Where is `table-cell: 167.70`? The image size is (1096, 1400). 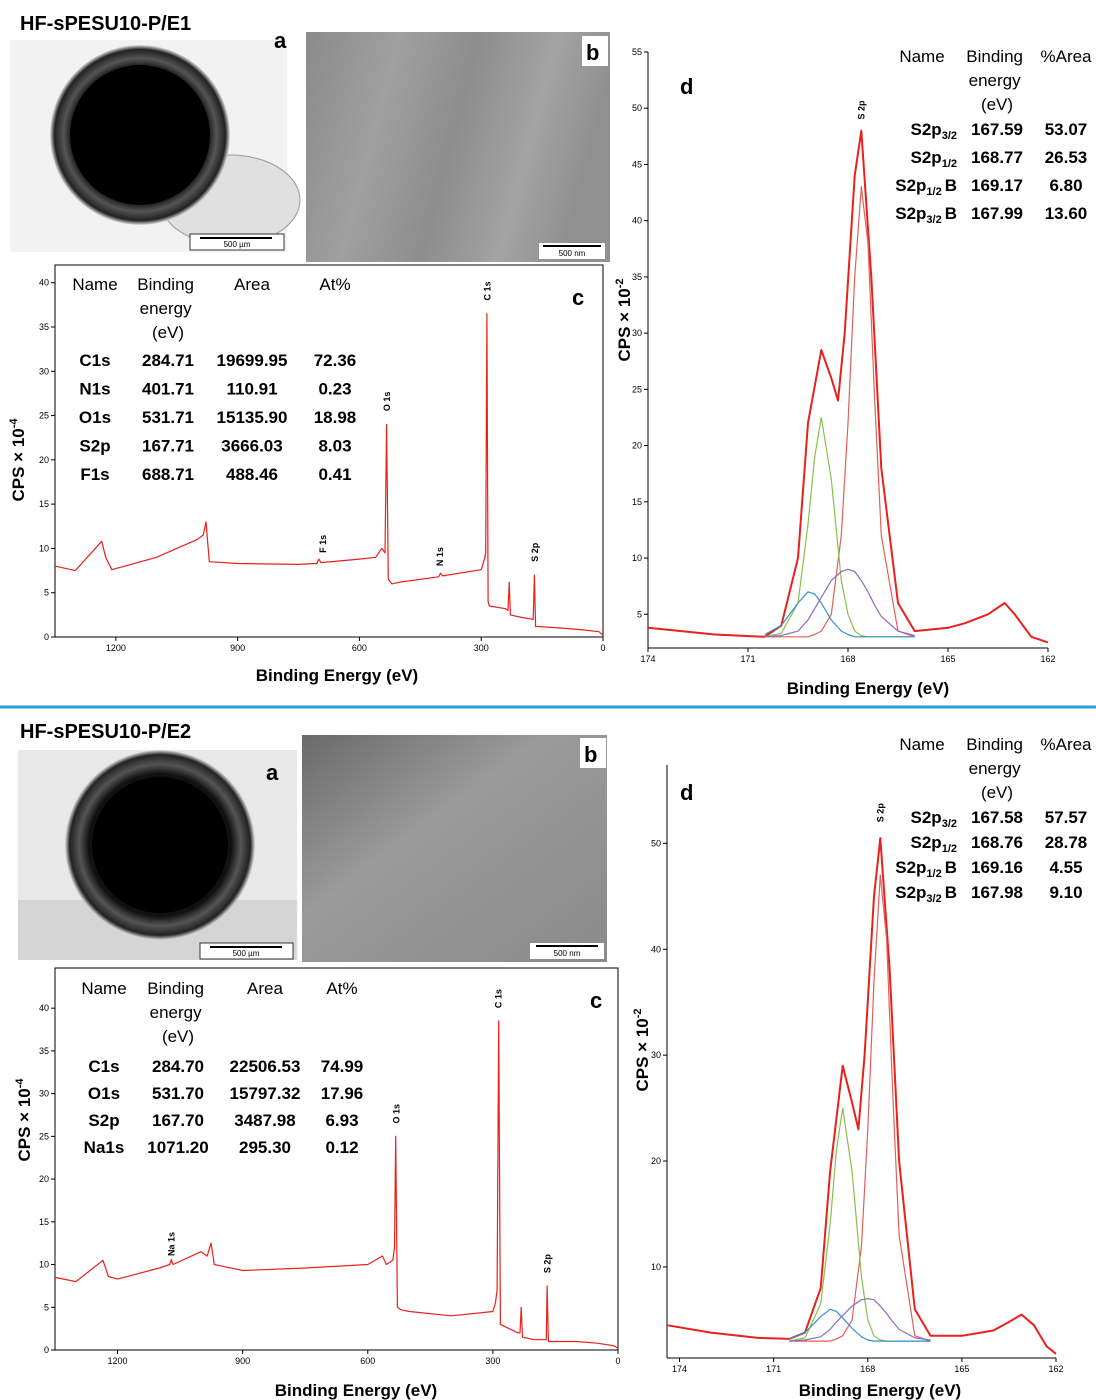
table-cell: 167.70 is located at coordinates (178, 1120).